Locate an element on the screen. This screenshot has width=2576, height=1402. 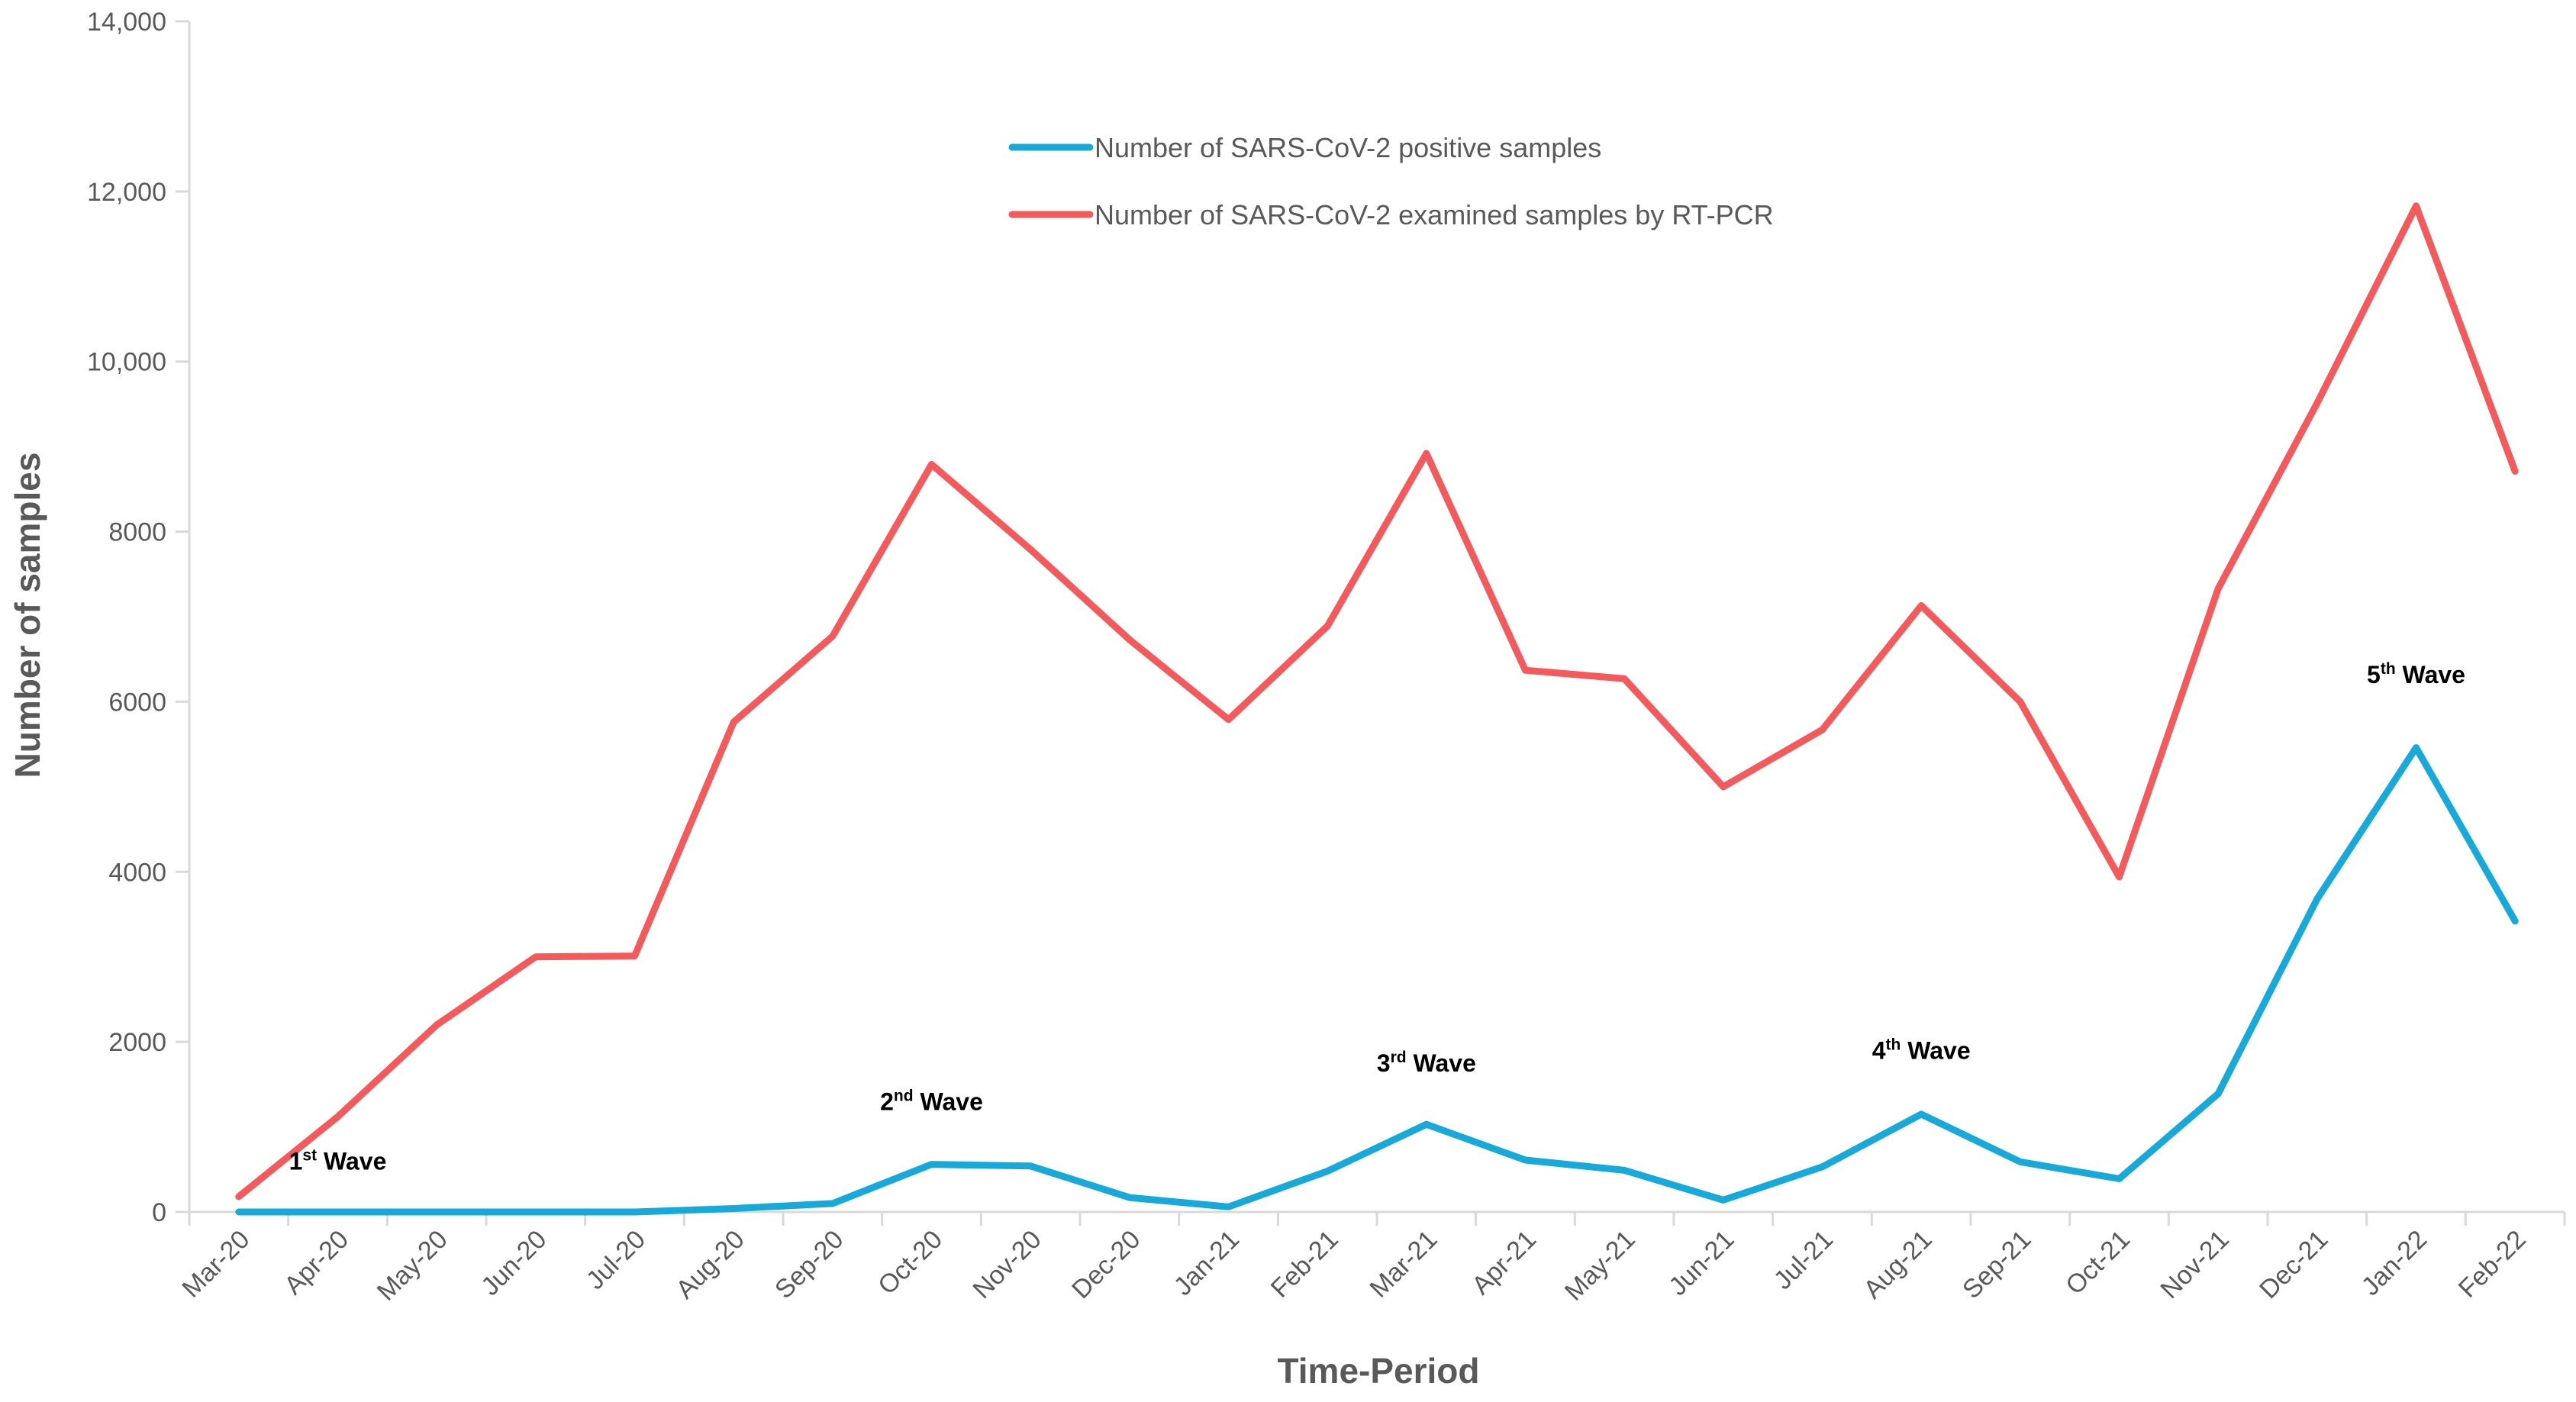
wave-annotation: 1st Wave is located at coordinates (338, 1160).